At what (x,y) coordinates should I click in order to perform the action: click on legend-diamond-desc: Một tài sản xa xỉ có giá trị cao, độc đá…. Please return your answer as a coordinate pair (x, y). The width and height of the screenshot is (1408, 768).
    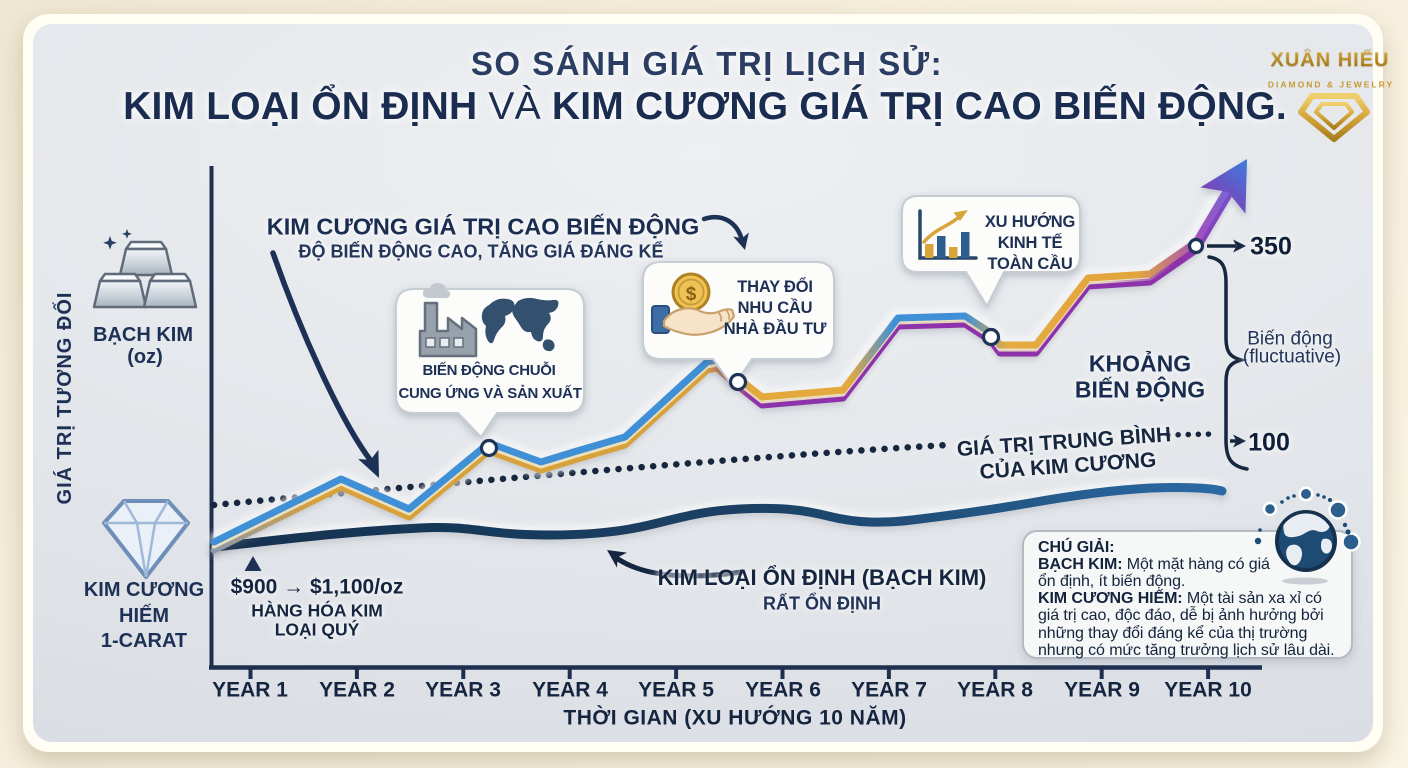
    Looking at the image, I should click on (1186, 624).